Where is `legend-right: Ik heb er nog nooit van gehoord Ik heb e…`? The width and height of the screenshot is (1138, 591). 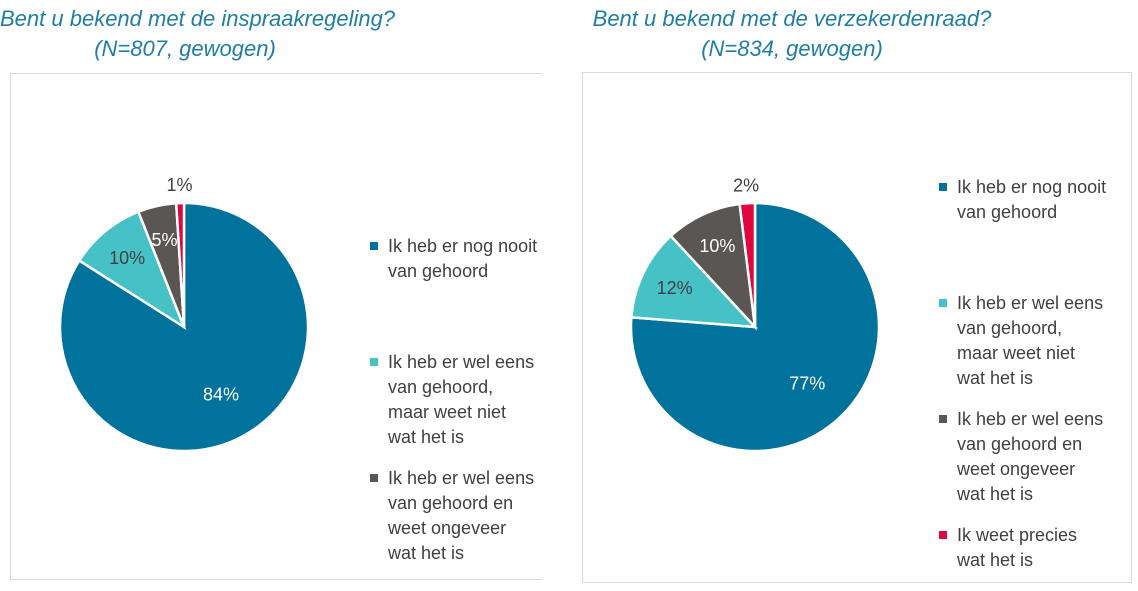 legend-right: Ik heb er nog nooit van gehoord Ik heb e… is located at coordinates (1023, 374).